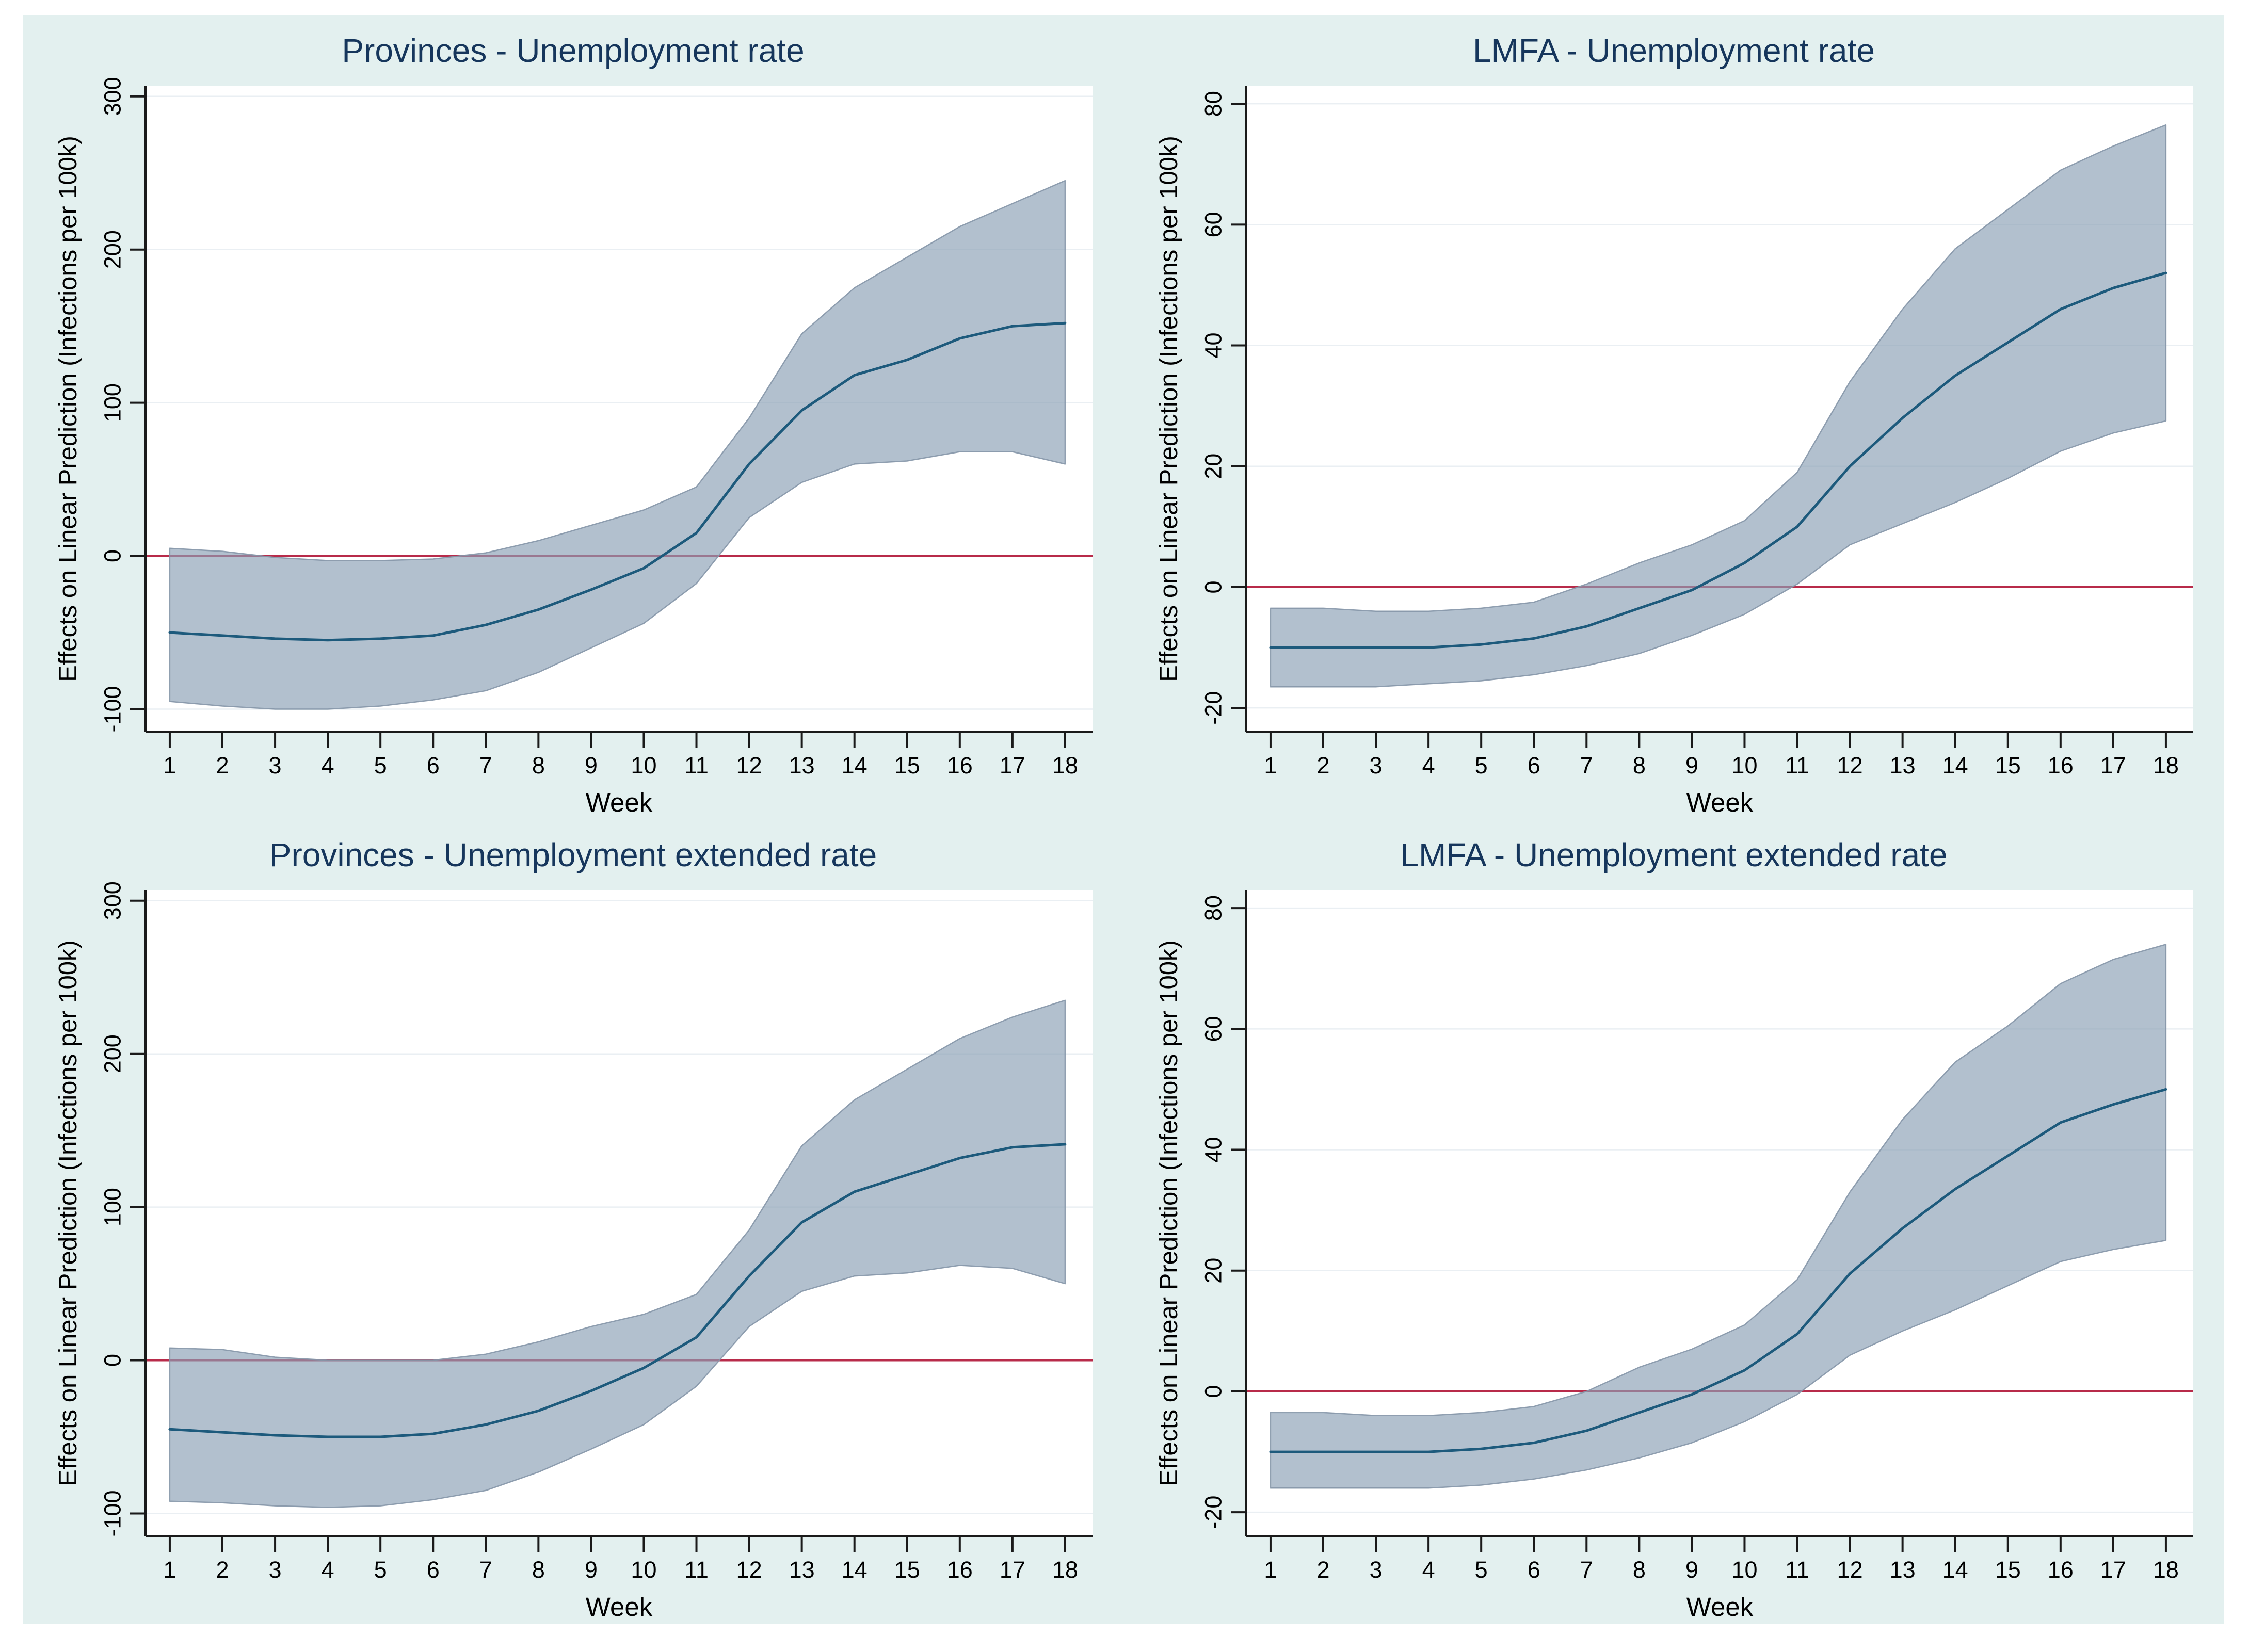  What do you see at coordinates (573, 854) in the screenshot?
I see `panel-title: Provinces - Unemployment extended rate` at bounding box center [573, 854].